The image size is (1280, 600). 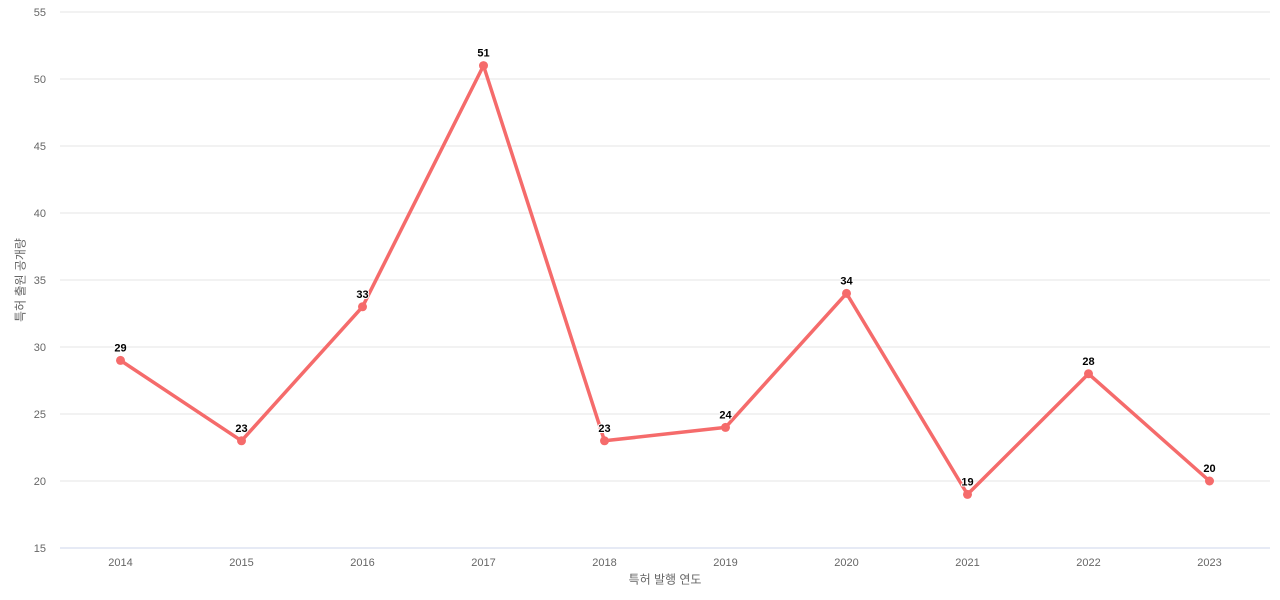 What do you see at coordinates (20, 280) in the screenshot?
I see `y-axis-title: 특허 출원 공개량` at bounding box center [20, 280].